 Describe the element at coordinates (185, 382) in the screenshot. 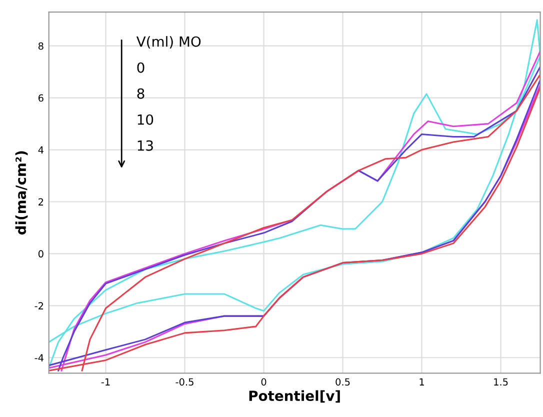

I see `x-tick-label: -0.5` at that location.